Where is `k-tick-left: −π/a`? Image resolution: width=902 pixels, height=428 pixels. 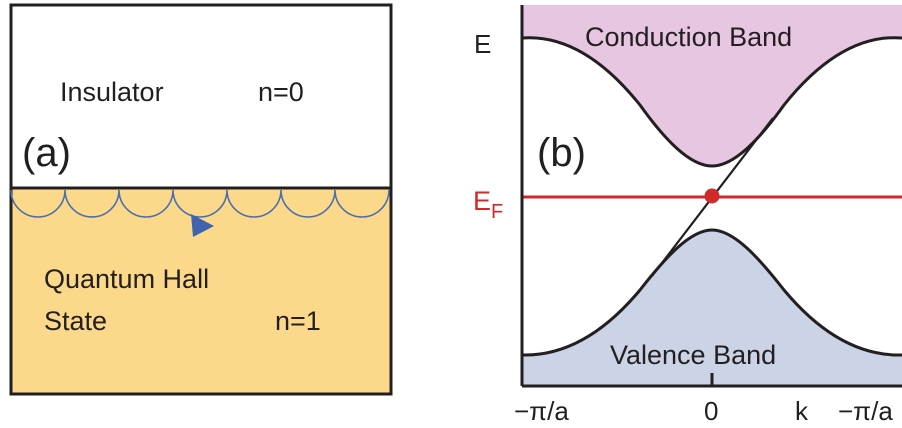
k-tick-left: −π/a is located at coordinates (541, 411).